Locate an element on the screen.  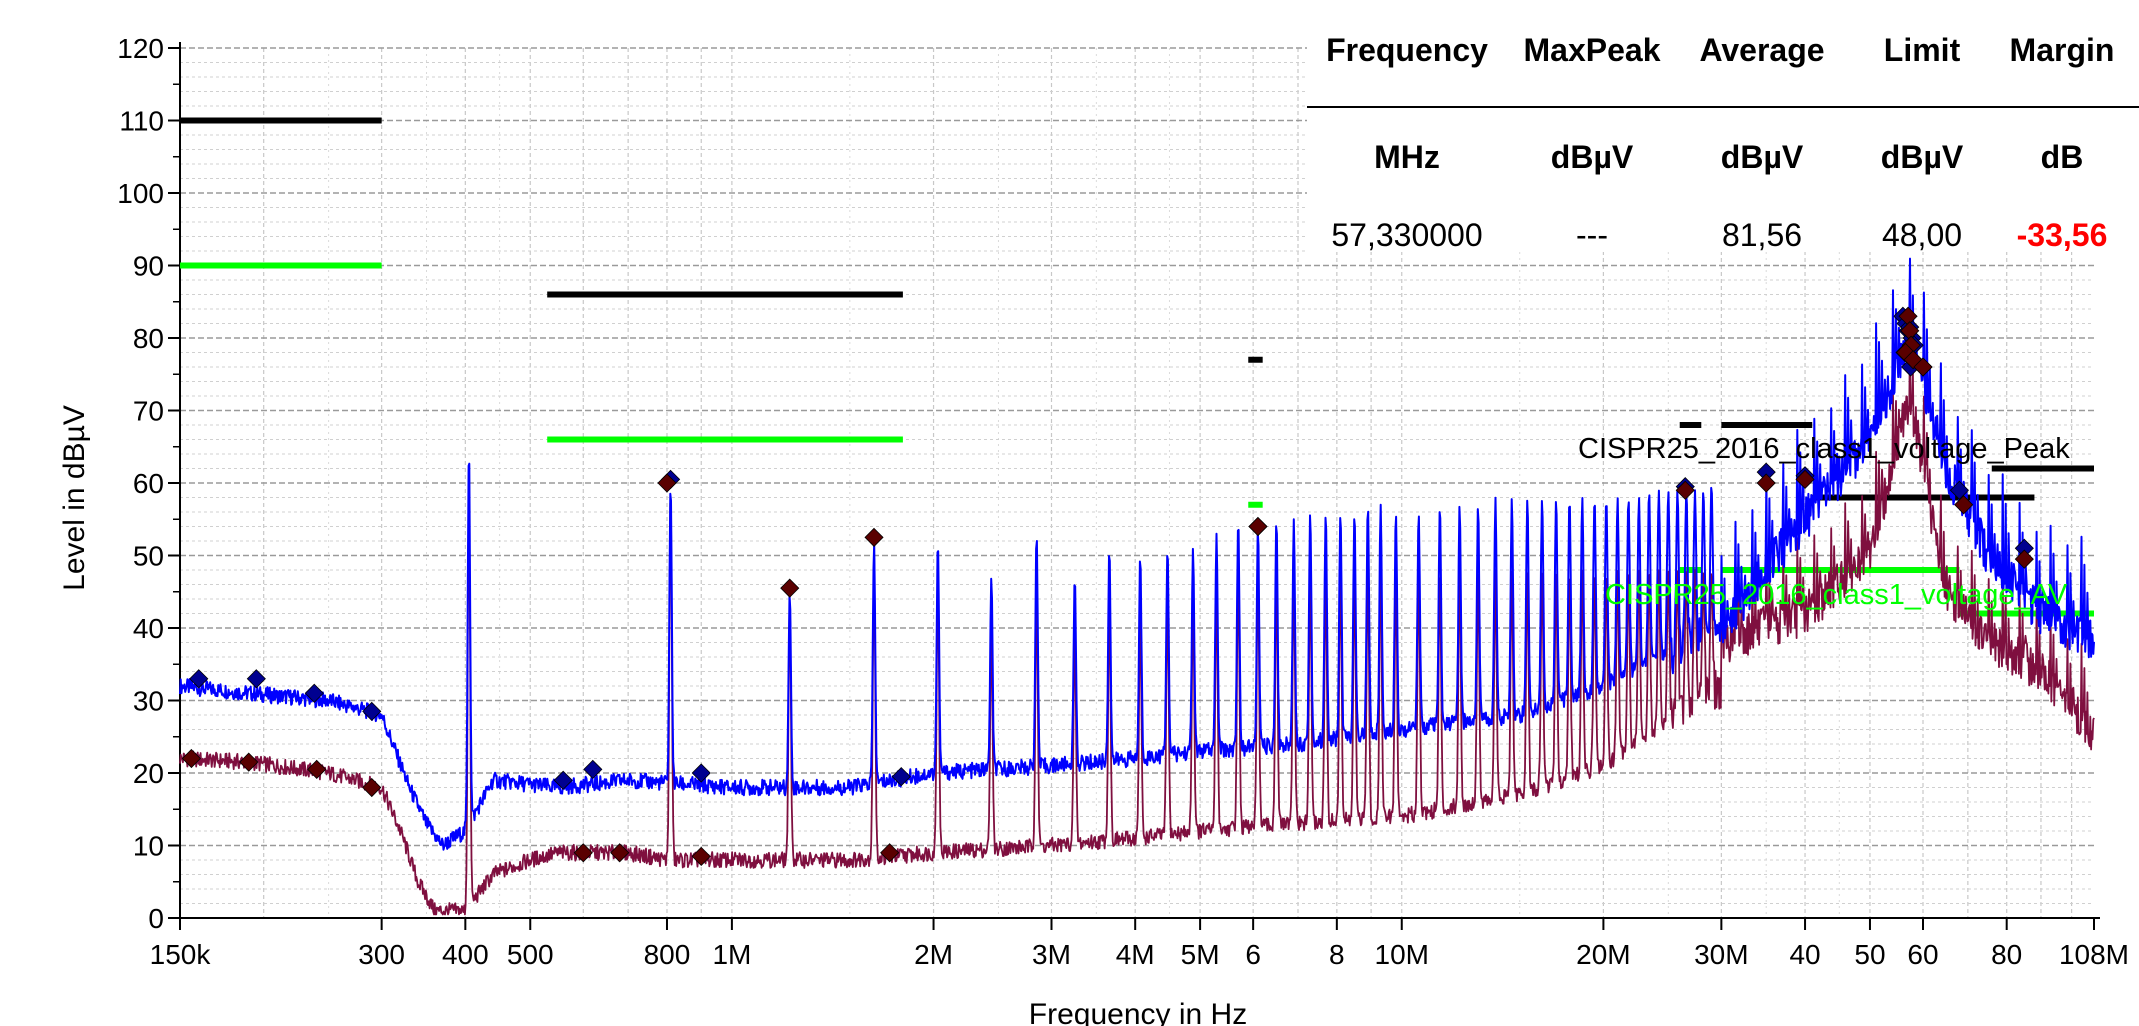
y-tick-label: 30 is located at coordinates (148, 701).